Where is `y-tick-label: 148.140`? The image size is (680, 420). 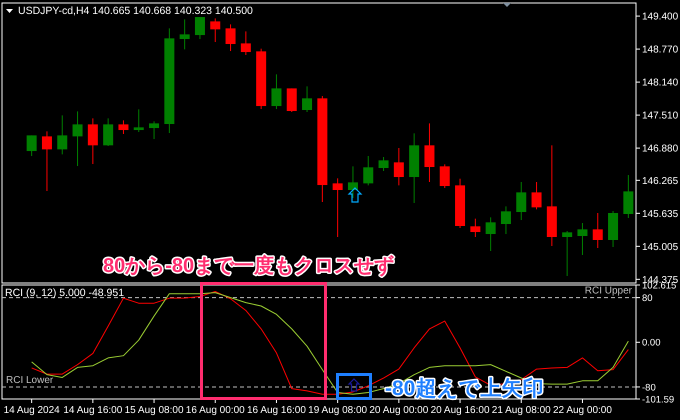 y-tick-label: 148.140 is located at coordinates (660, 83).